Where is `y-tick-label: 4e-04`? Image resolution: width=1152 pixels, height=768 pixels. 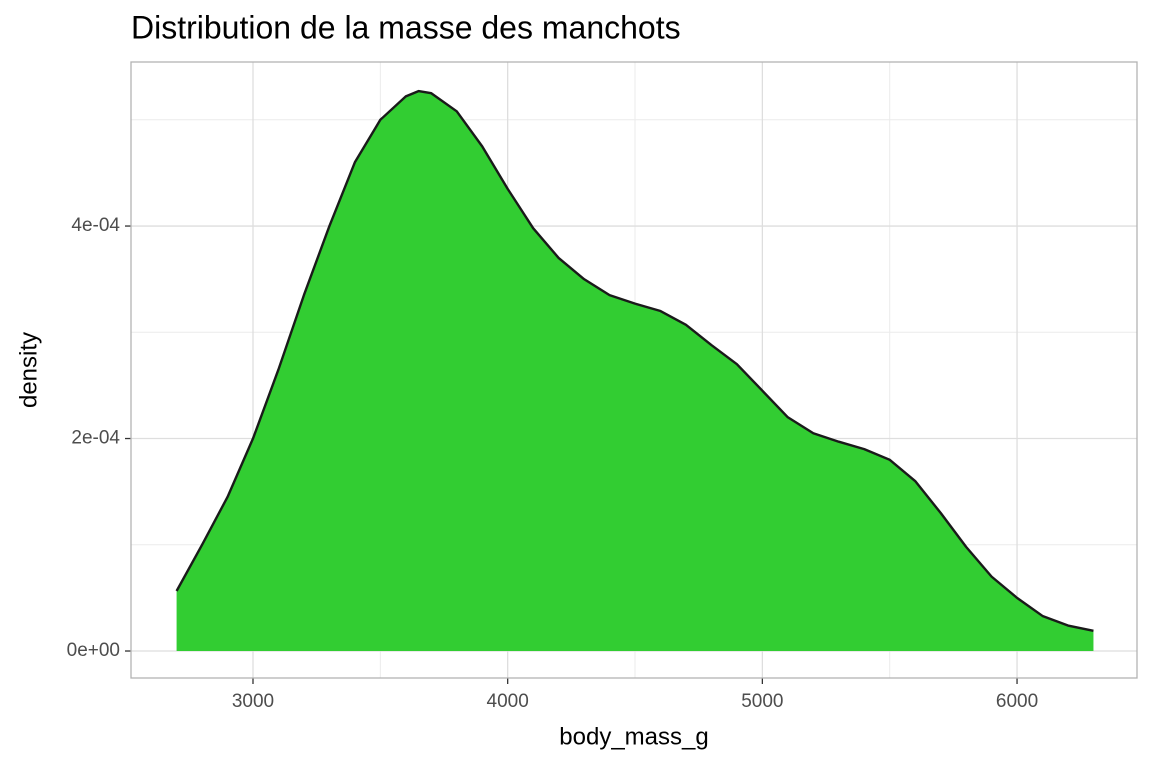
y-tick-label: 4e-04 is located at coordinates (95, 225).